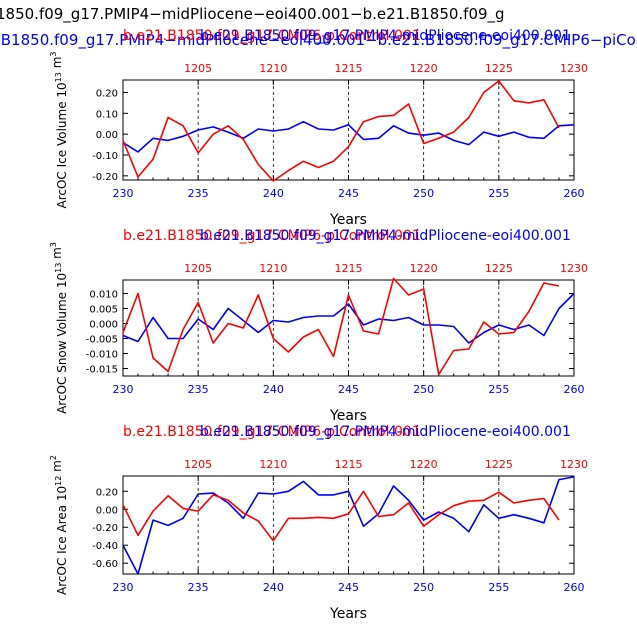 Image resolution: width=637 pixels, height=628 pixels. Describe the element at coordinates (62, 145) in the screenshot. I see `y-label-text: ArcOC Ice Volume 10` at that location.